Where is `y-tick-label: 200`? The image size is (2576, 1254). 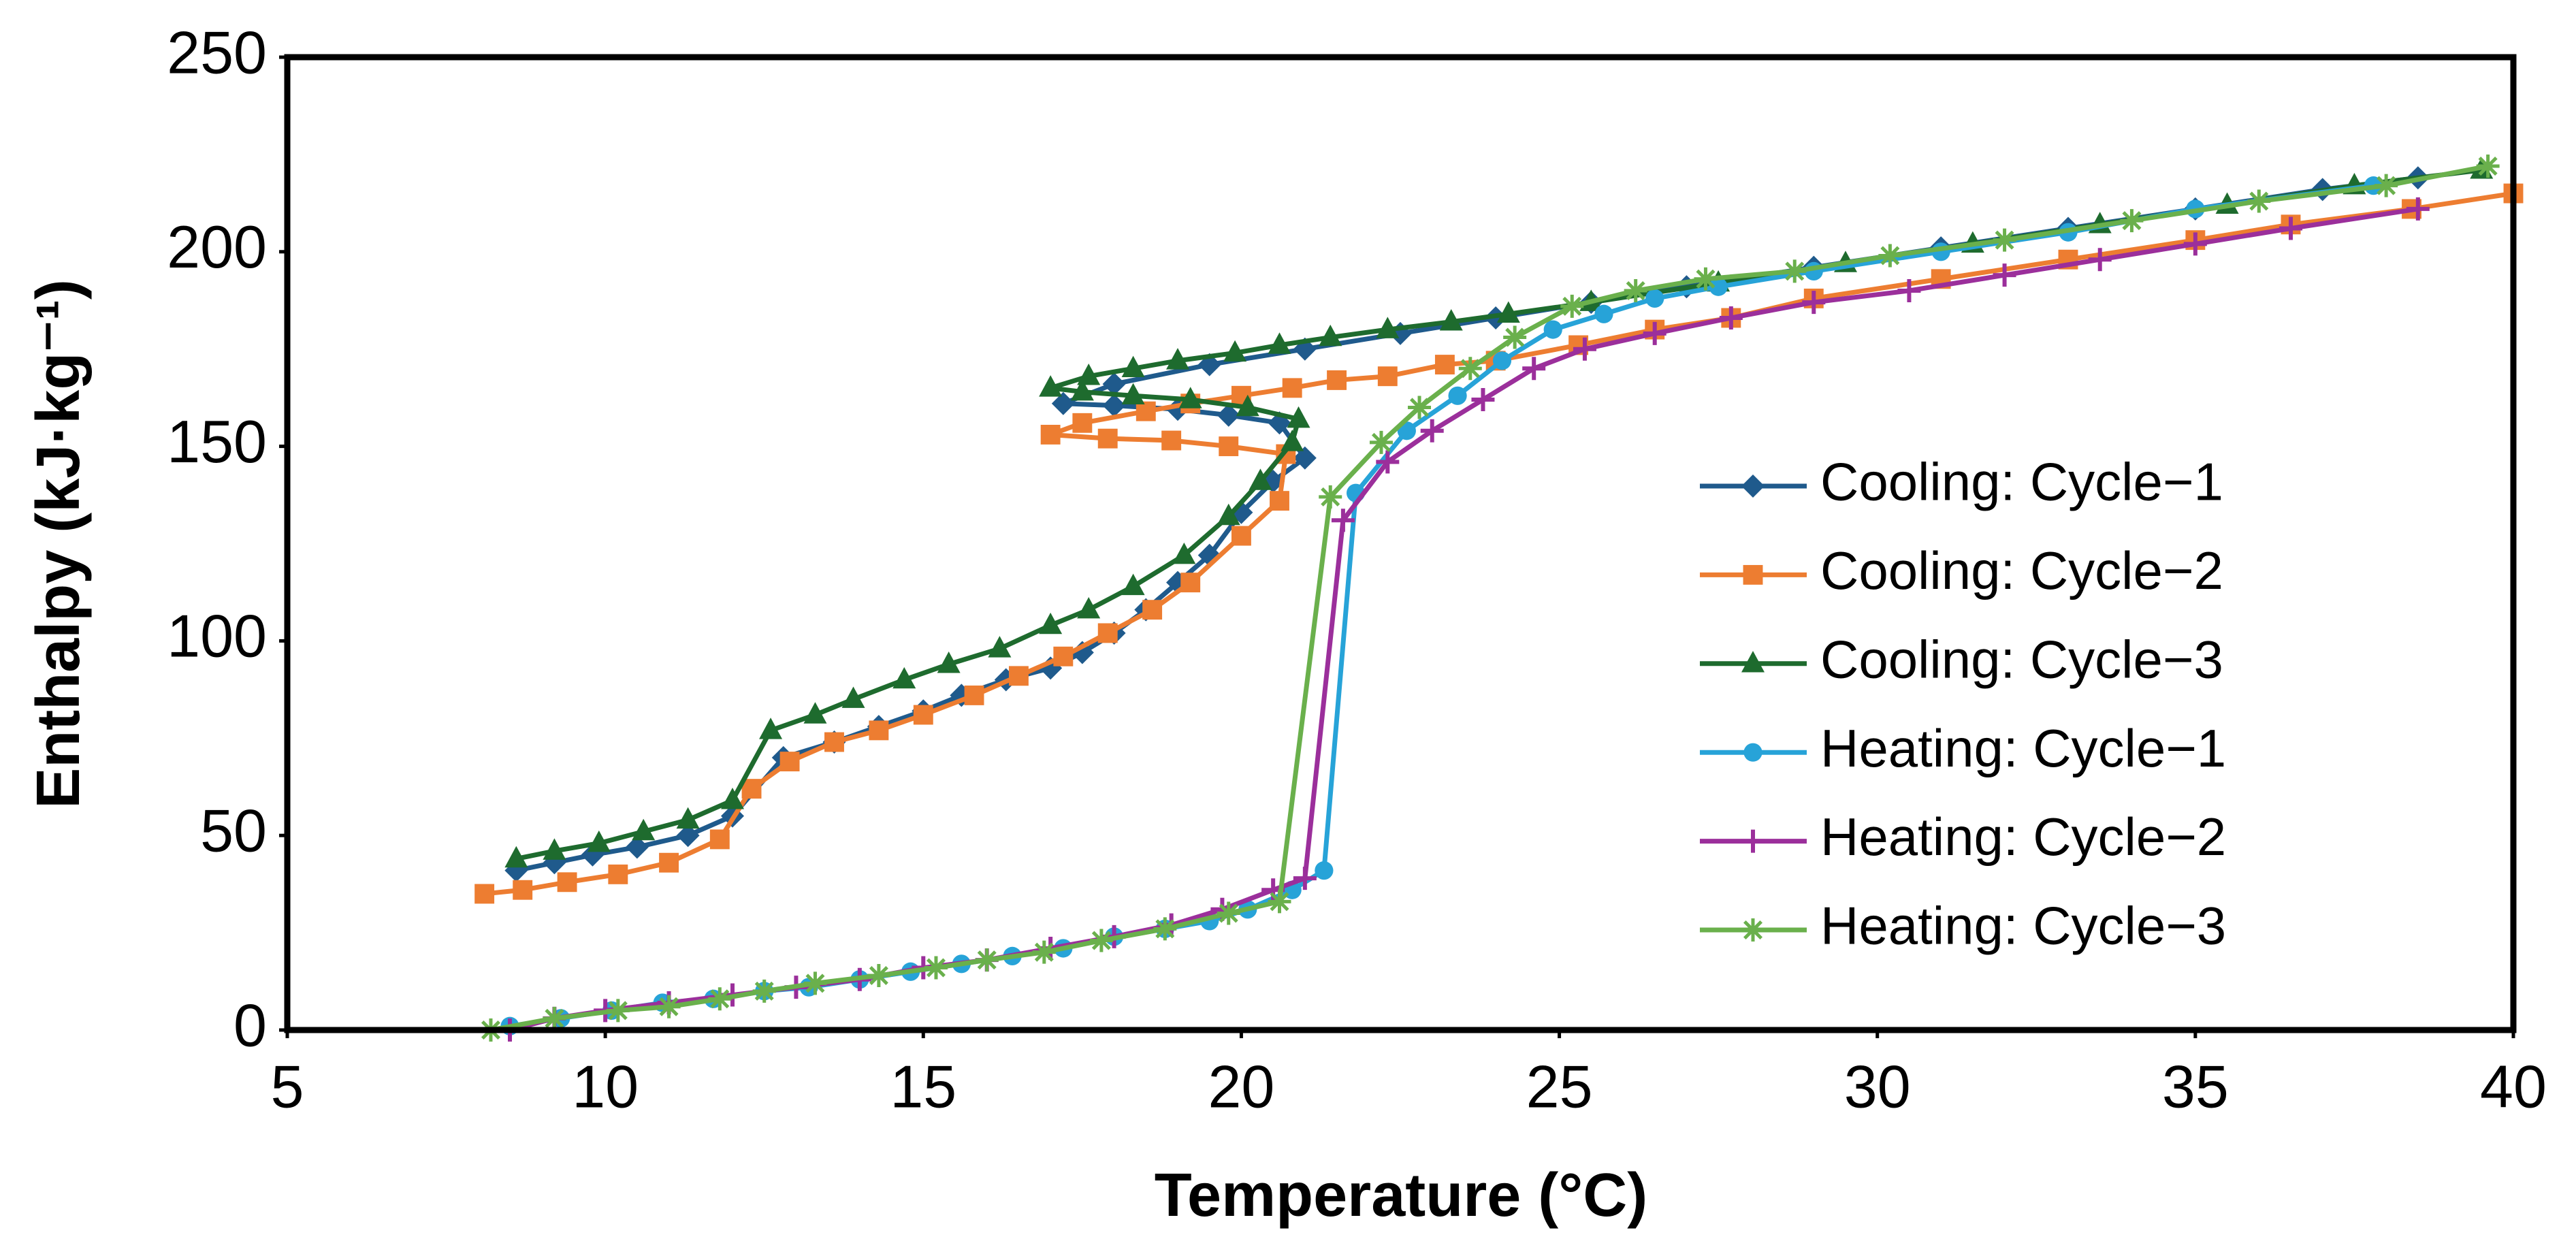
y-tick-label: 200 is located at coordinates (217, 246).